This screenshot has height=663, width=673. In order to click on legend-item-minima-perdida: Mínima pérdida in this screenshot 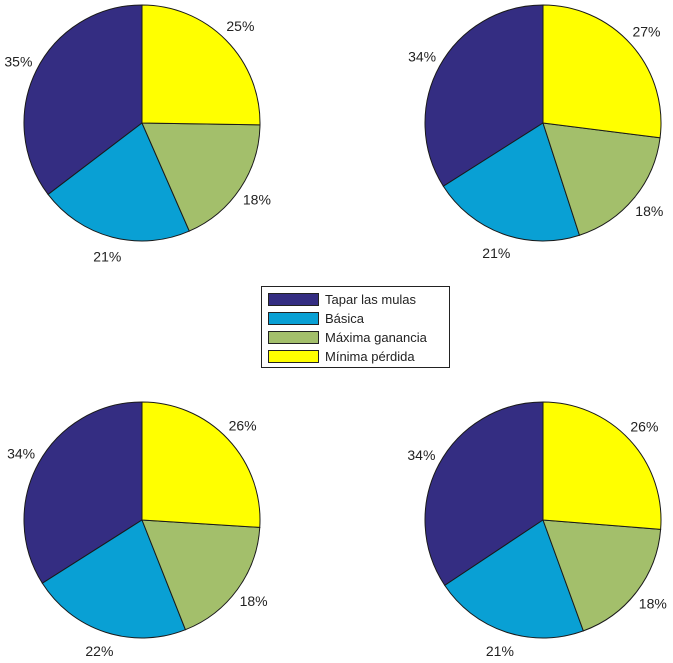, I will do `click(355, 356)`.